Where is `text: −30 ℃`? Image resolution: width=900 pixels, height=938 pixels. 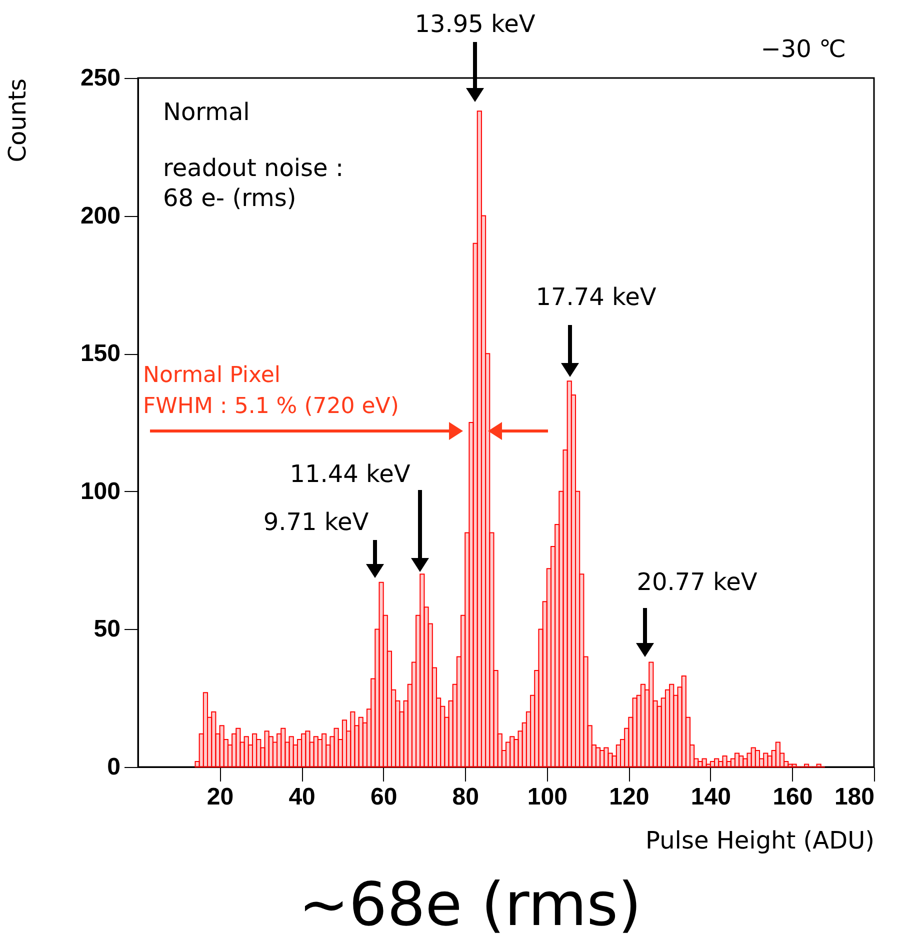
text: −30 ℃ is located at coordinates (803, 49).